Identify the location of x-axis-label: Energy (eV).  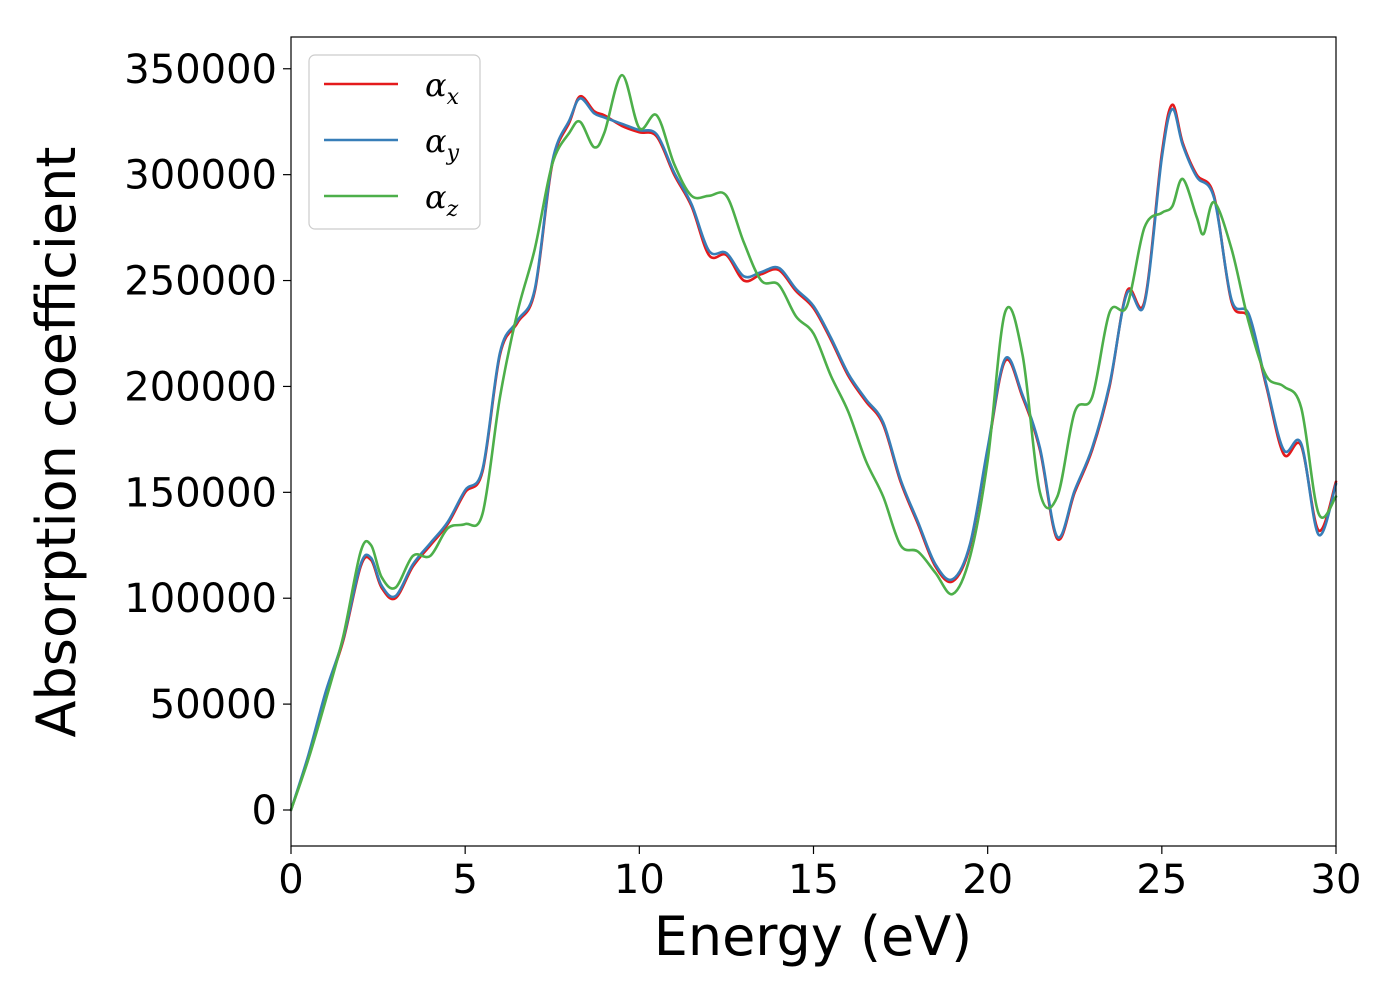
(813, 936).